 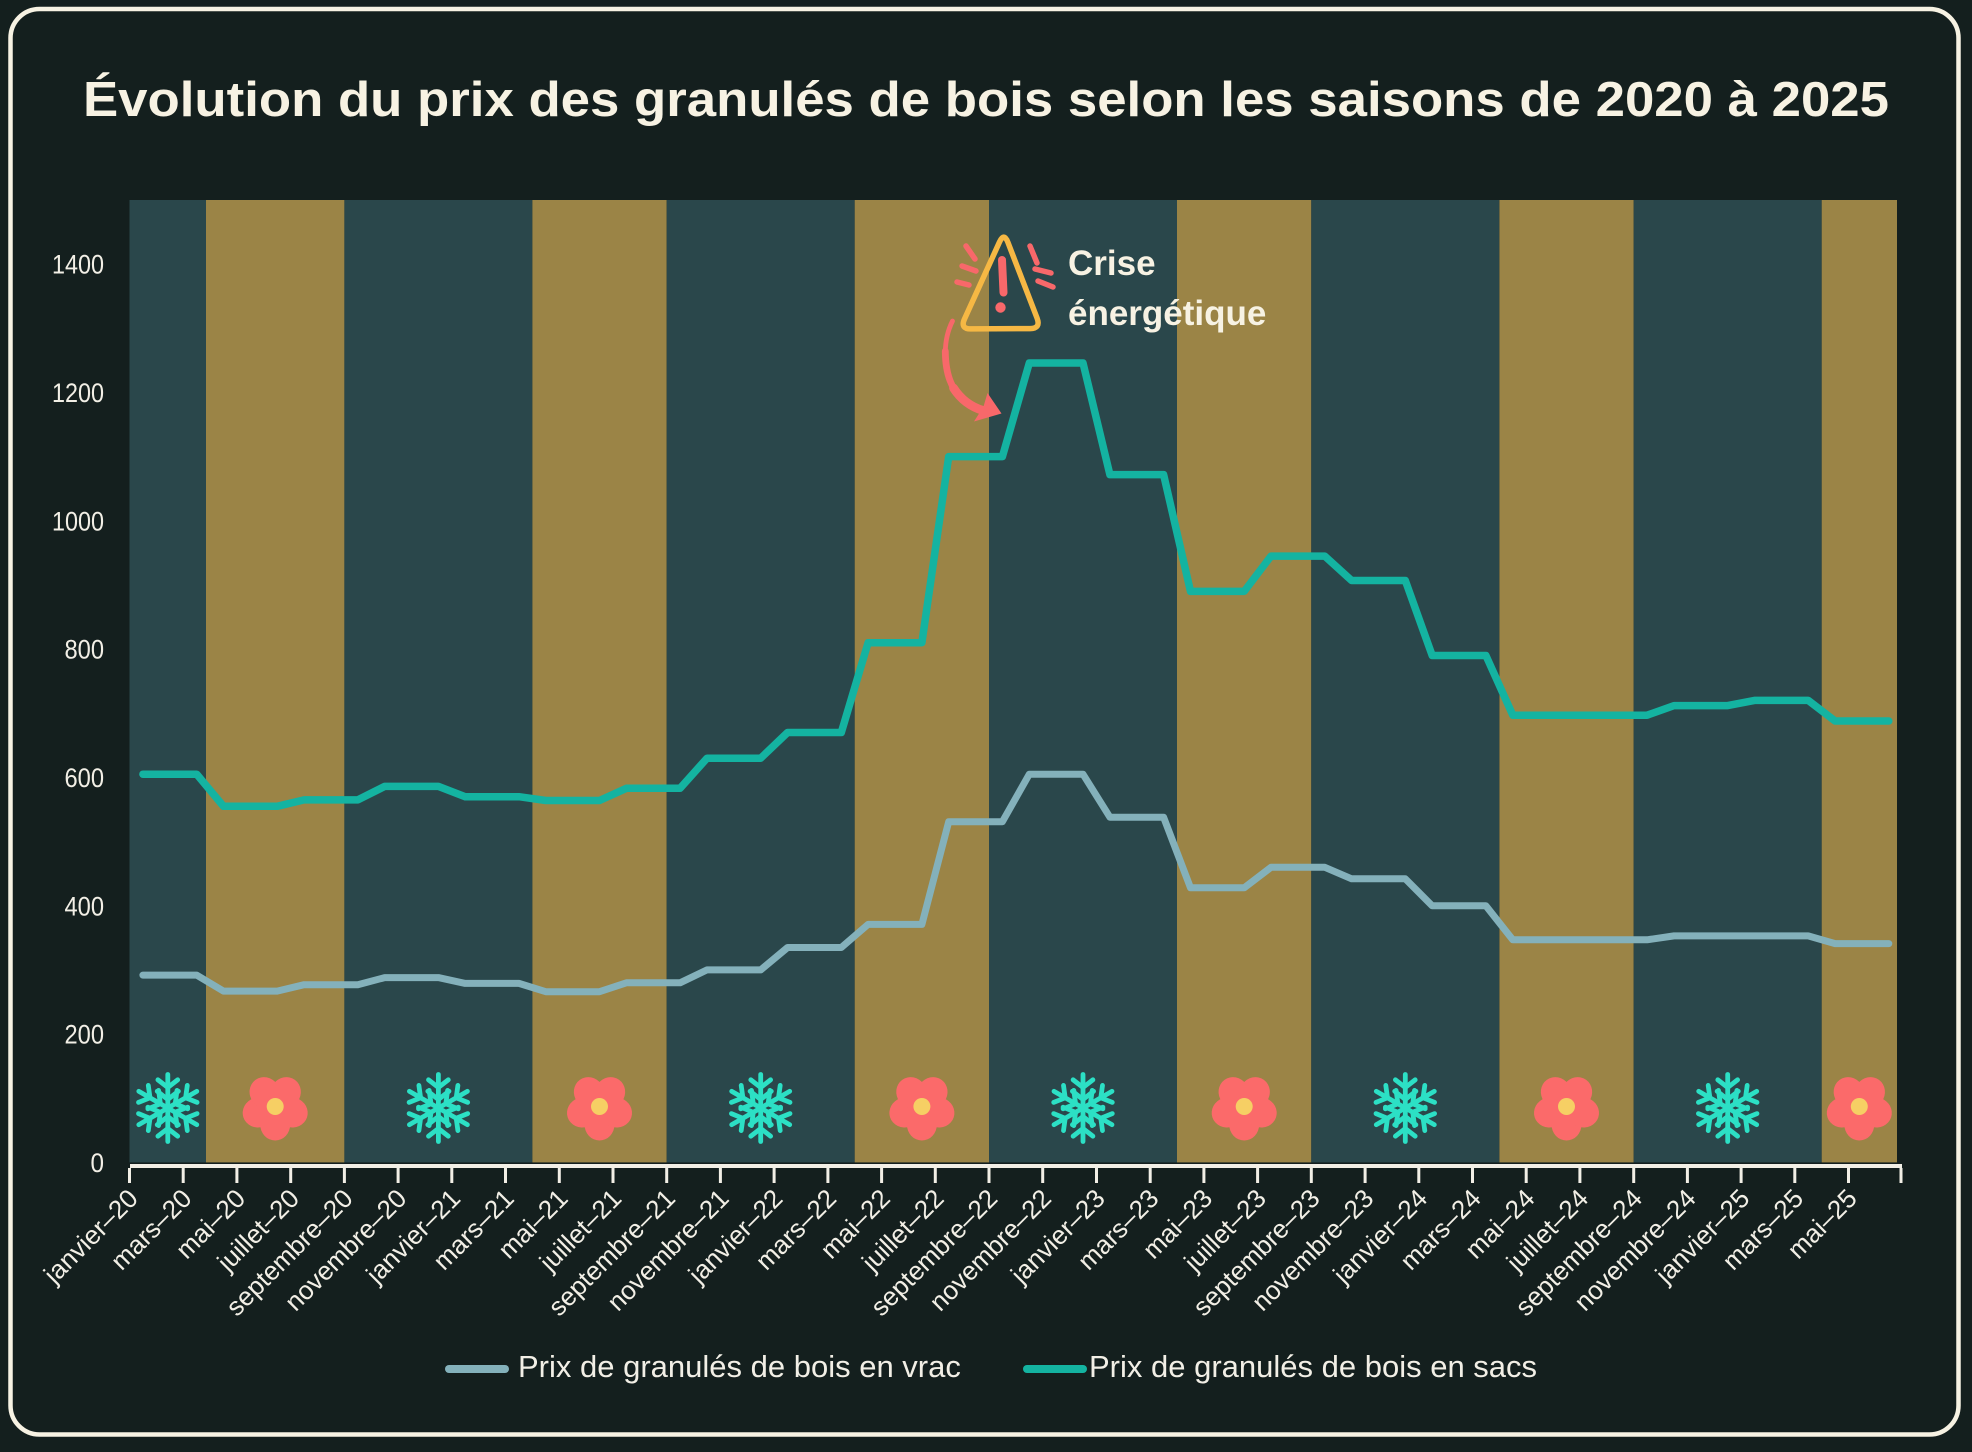 What do you see at coordinates (85, 906) in the screenshot?
I see `svg-text: 400` at bounding box center [85, 906].